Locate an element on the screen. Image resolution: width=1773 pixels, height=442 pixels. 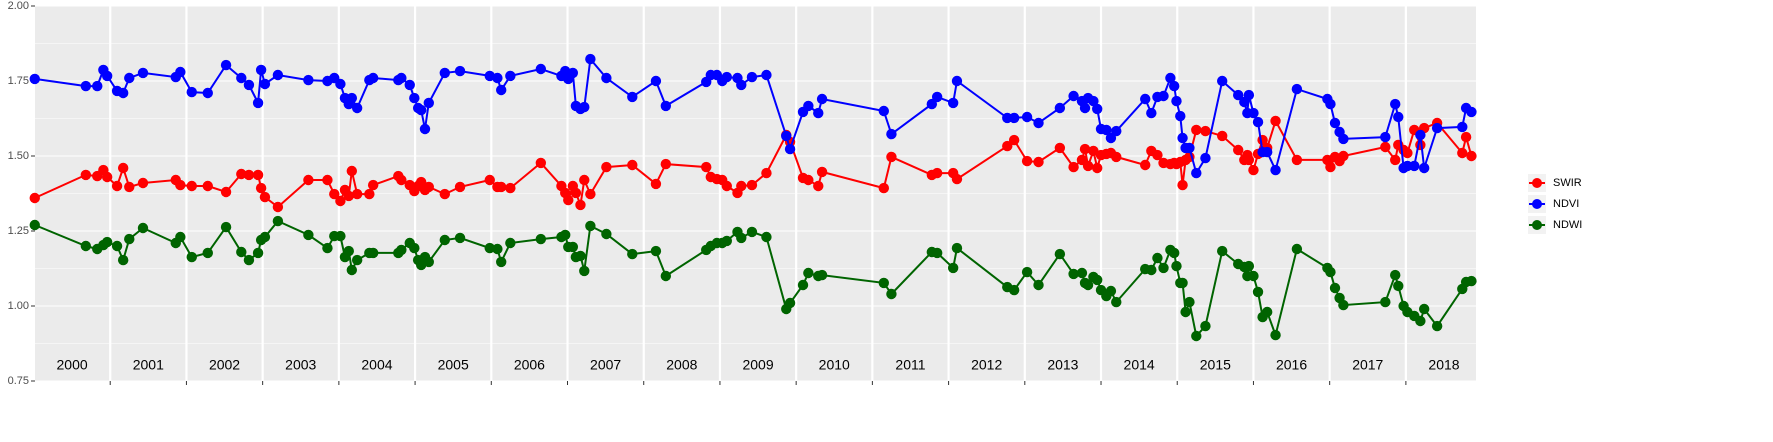
year-label: 2004 is located at coordinates (376, 365).